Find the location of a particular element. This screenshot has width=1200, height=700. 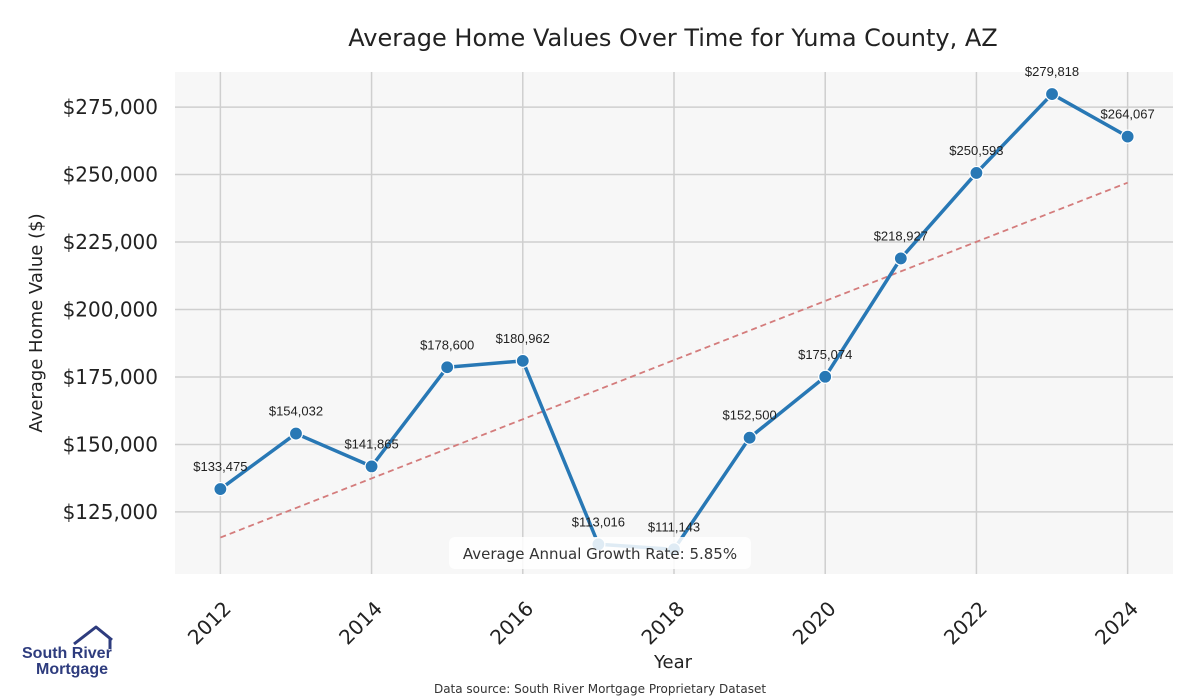

south-river-mortgage-logo: South River Mortgage is located at coordinates (67, 651).